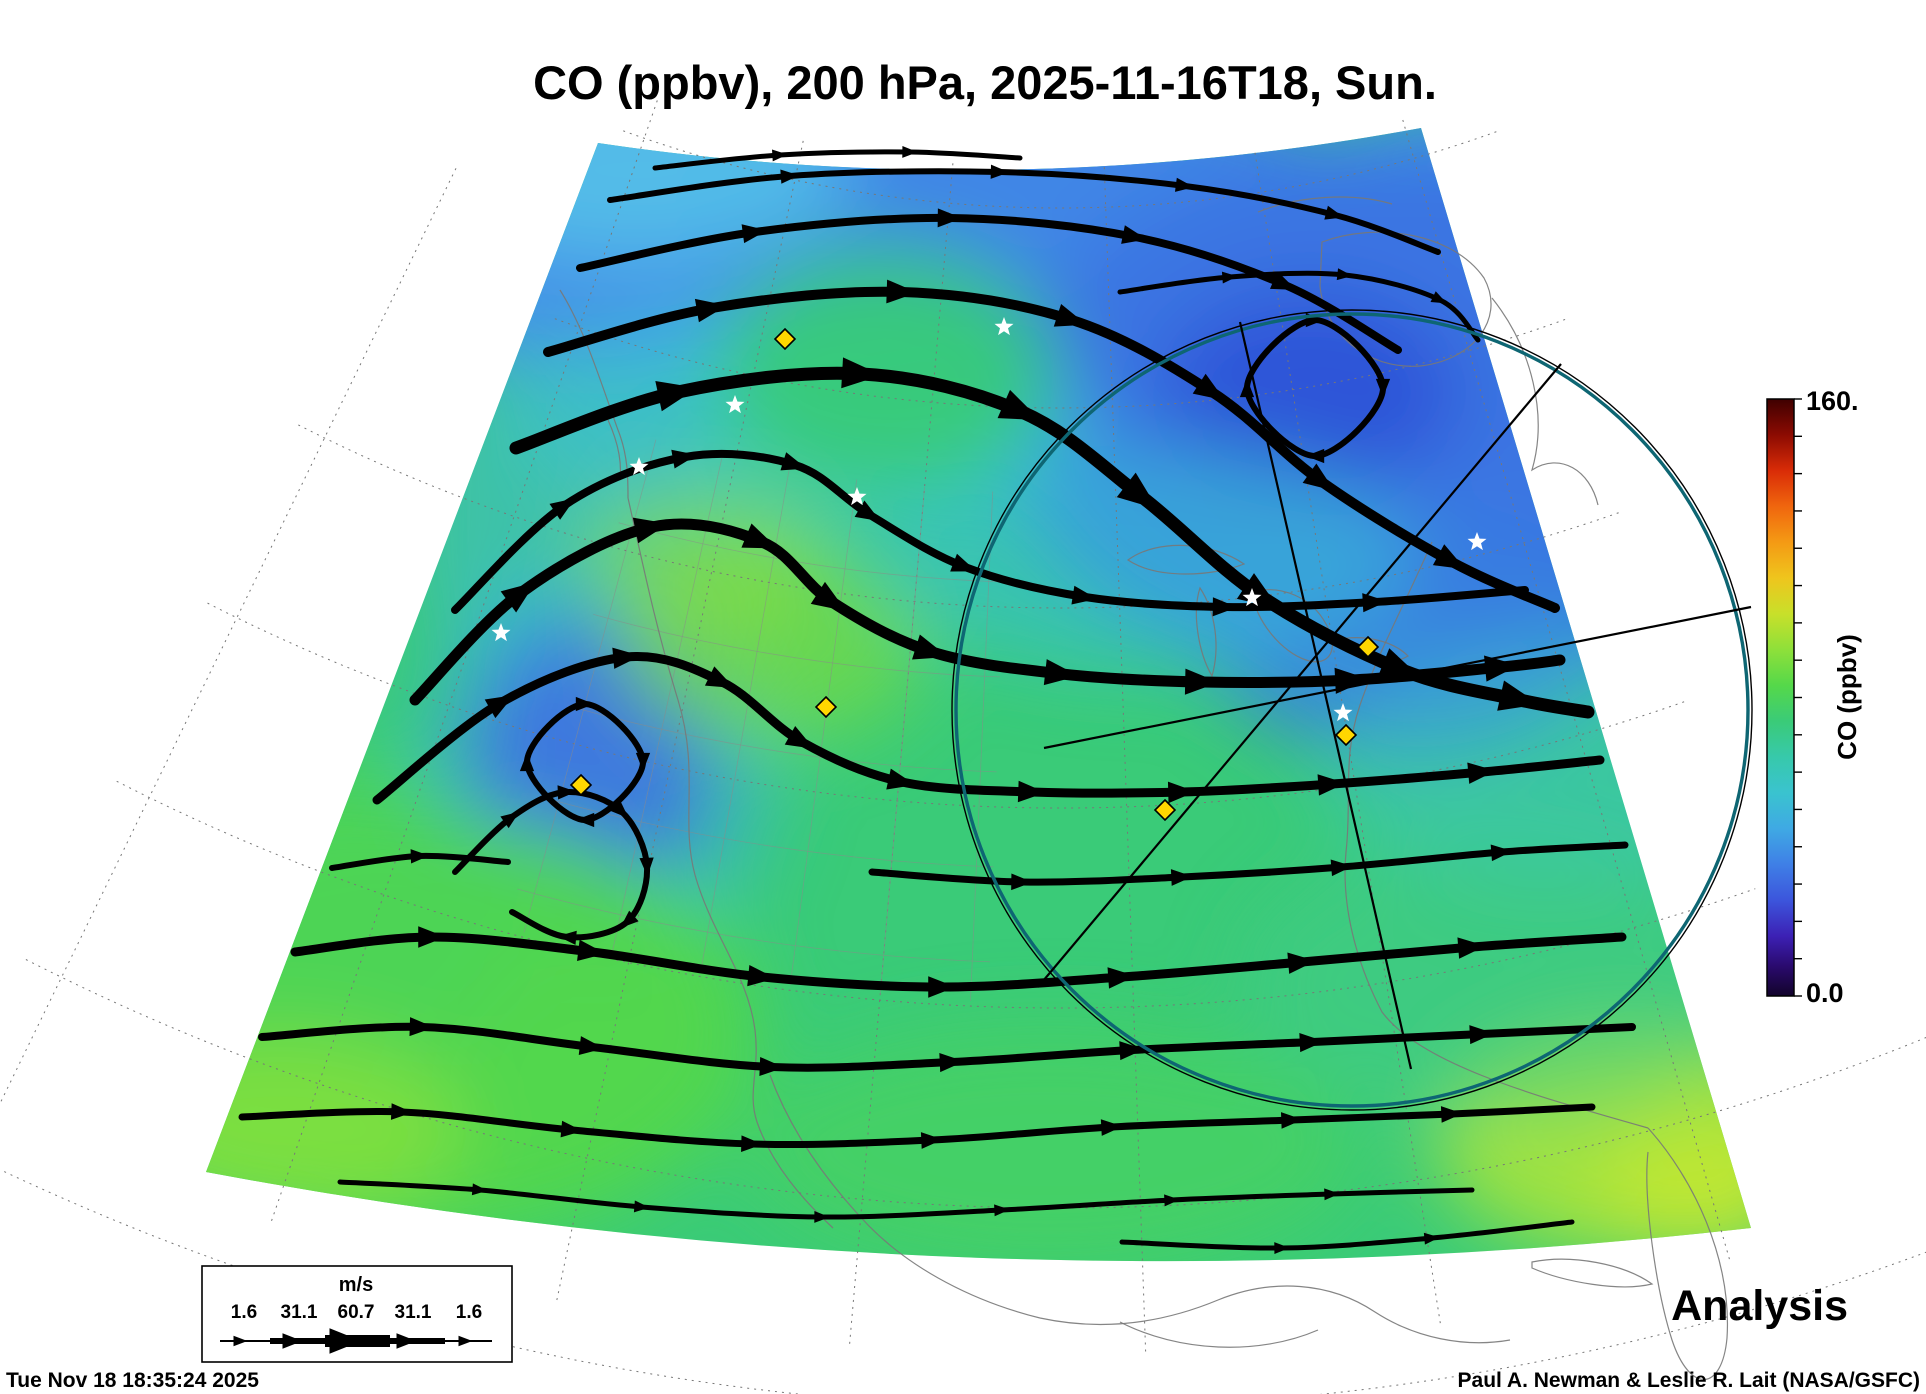  What do you see at coordinates (1798, 697) in the screenshot?
I see `colorbar-ticks` at bounding box center [1798, 697].